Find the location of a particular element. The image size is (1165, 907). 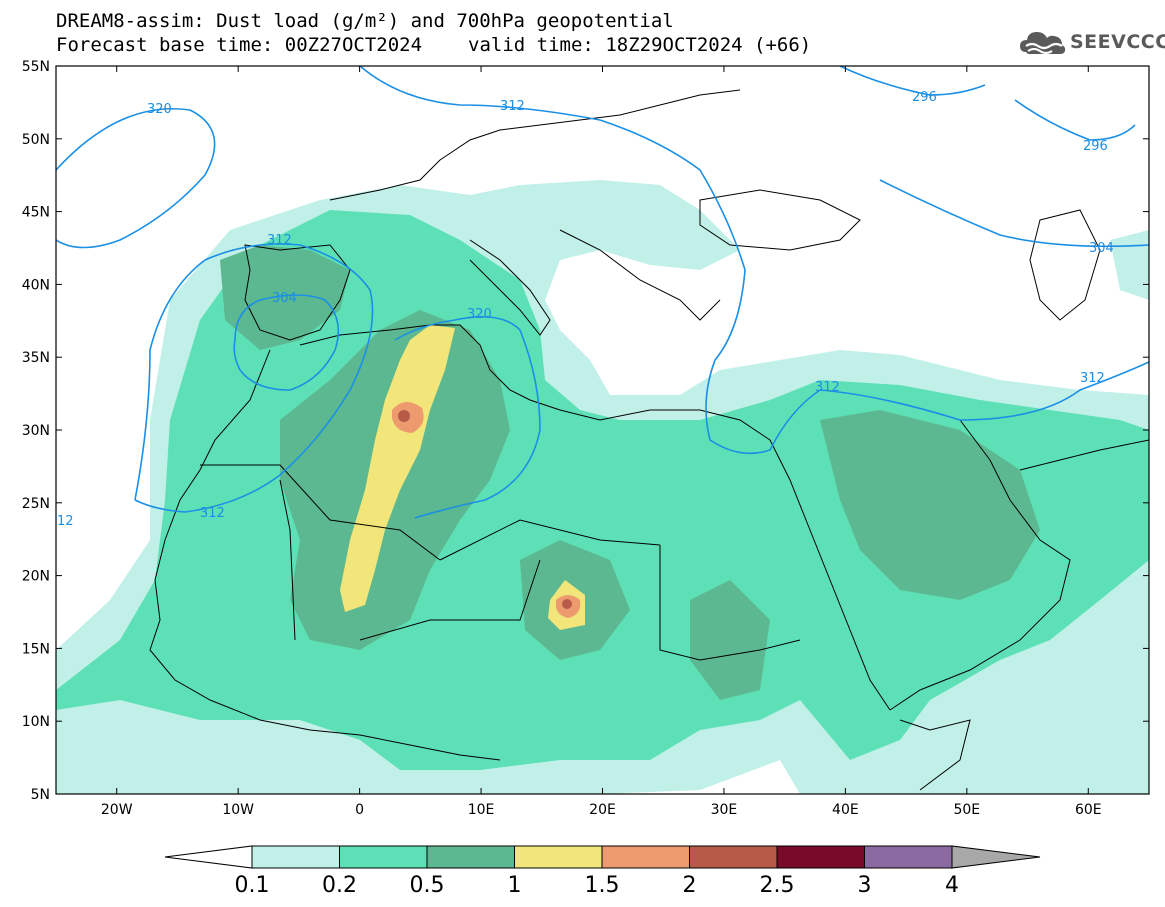

contour-320-sahara is located at coordinates (467, 417).